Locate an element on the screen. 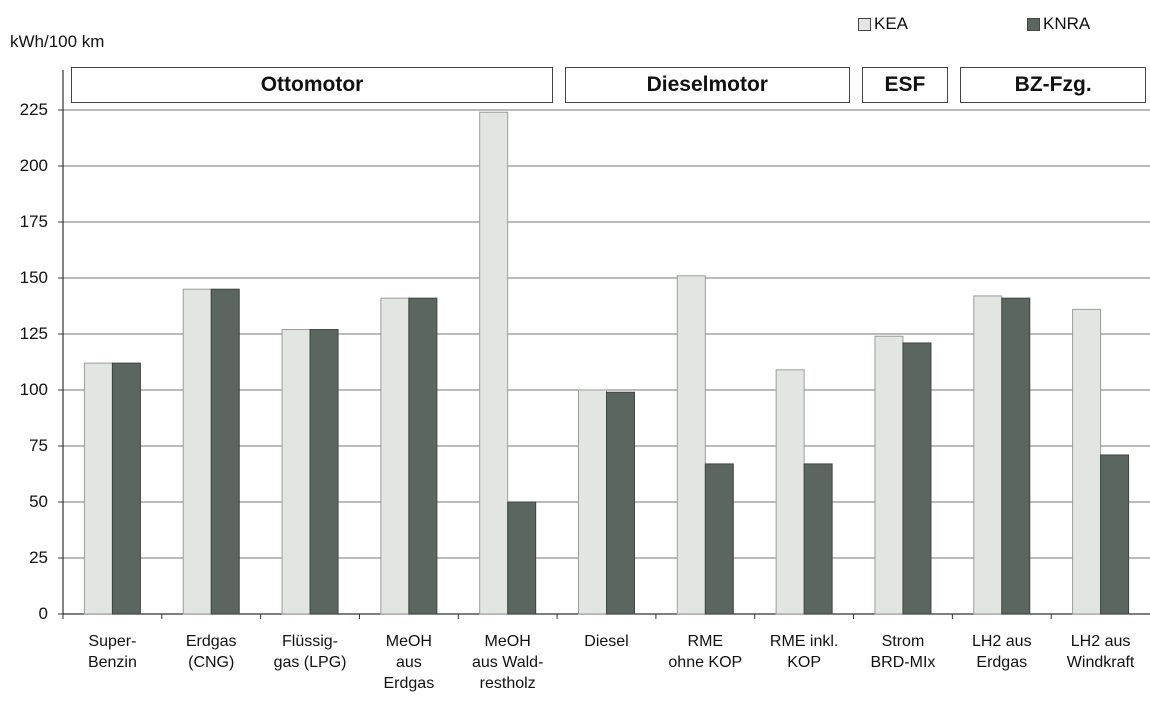 The image size is (1150, 702). y-tick-label: 0 is located at coordinates (43, 613).